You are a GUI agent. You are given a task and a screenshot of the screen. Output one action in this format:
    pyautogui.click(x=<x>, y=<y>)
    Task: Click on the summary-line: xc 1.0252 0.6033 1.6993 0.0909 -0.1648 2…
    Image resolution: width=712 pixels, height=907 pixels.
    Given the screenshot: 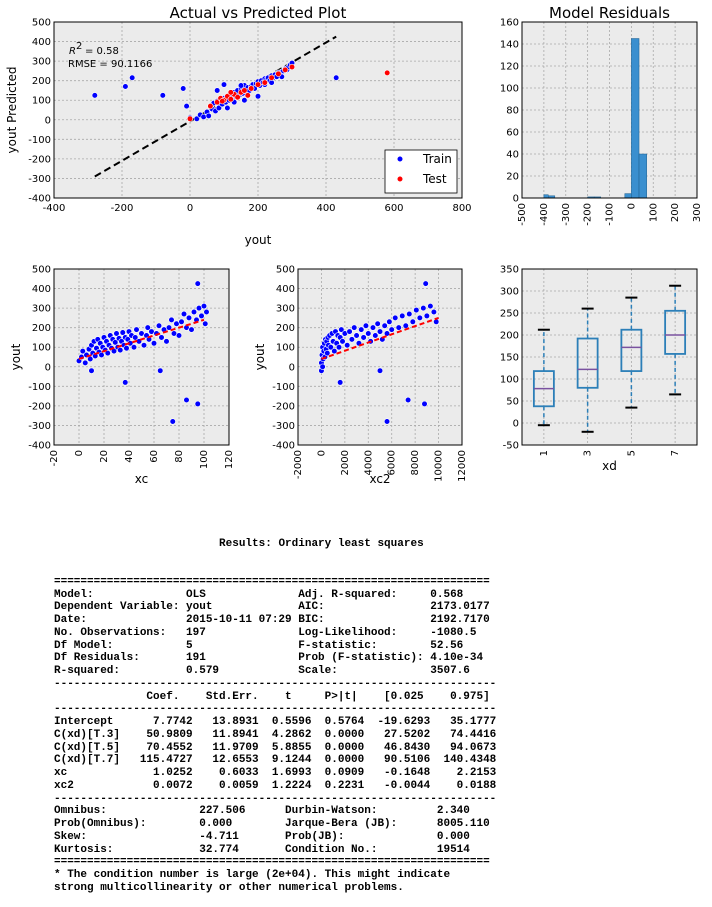 What is the action you would take?
    pyautogui.click(x=275, y=773)
    